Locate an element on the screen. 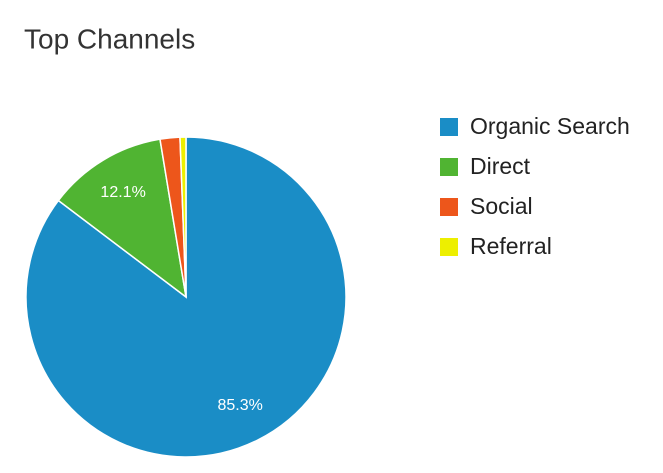  legend-label: Social is located at coordinates (501, 206).